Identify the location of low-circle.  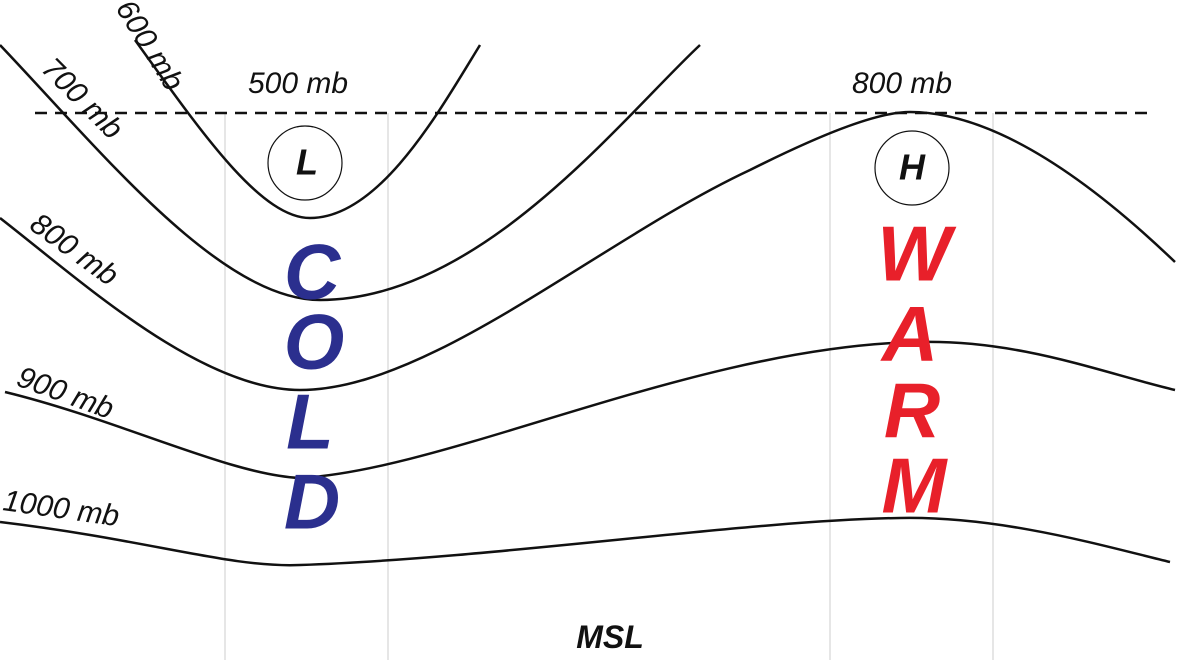
(305, 163).